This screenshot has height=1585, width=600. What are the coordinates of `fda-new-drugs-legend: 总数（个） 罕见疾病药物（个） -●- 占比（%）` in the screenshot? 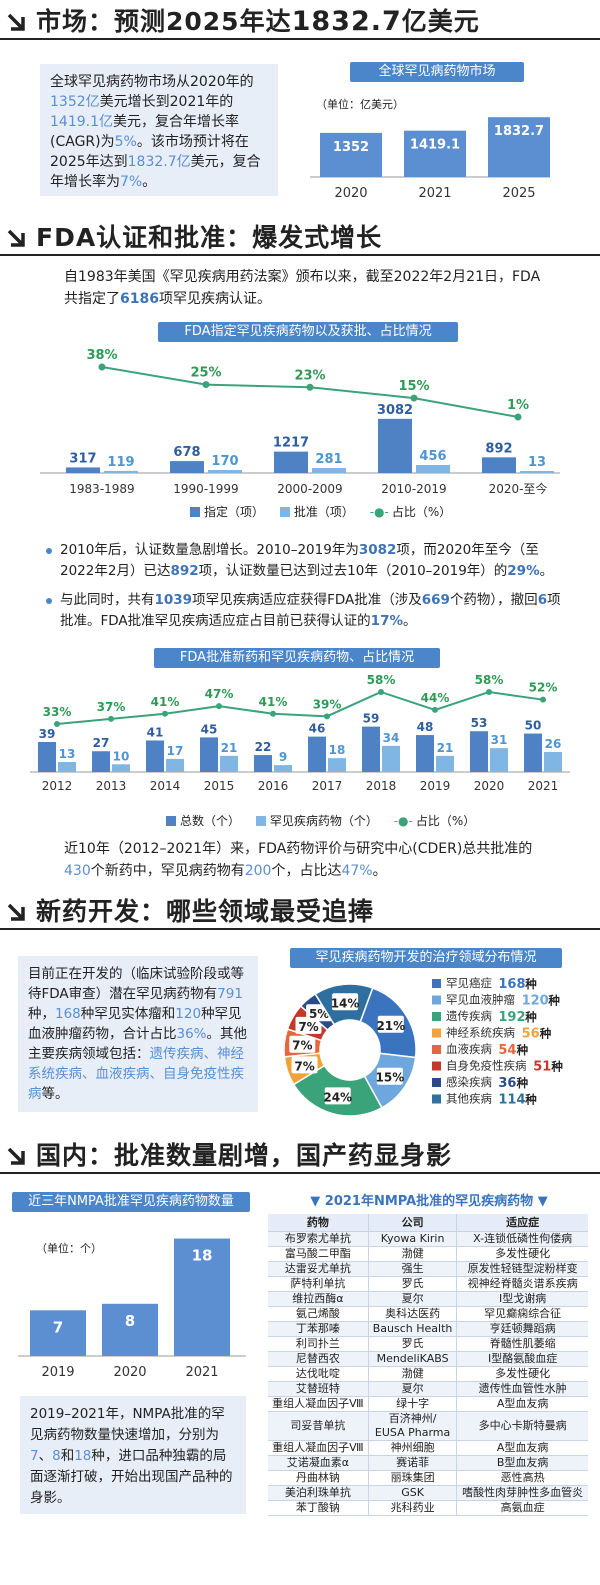 It's located at (320, 820).